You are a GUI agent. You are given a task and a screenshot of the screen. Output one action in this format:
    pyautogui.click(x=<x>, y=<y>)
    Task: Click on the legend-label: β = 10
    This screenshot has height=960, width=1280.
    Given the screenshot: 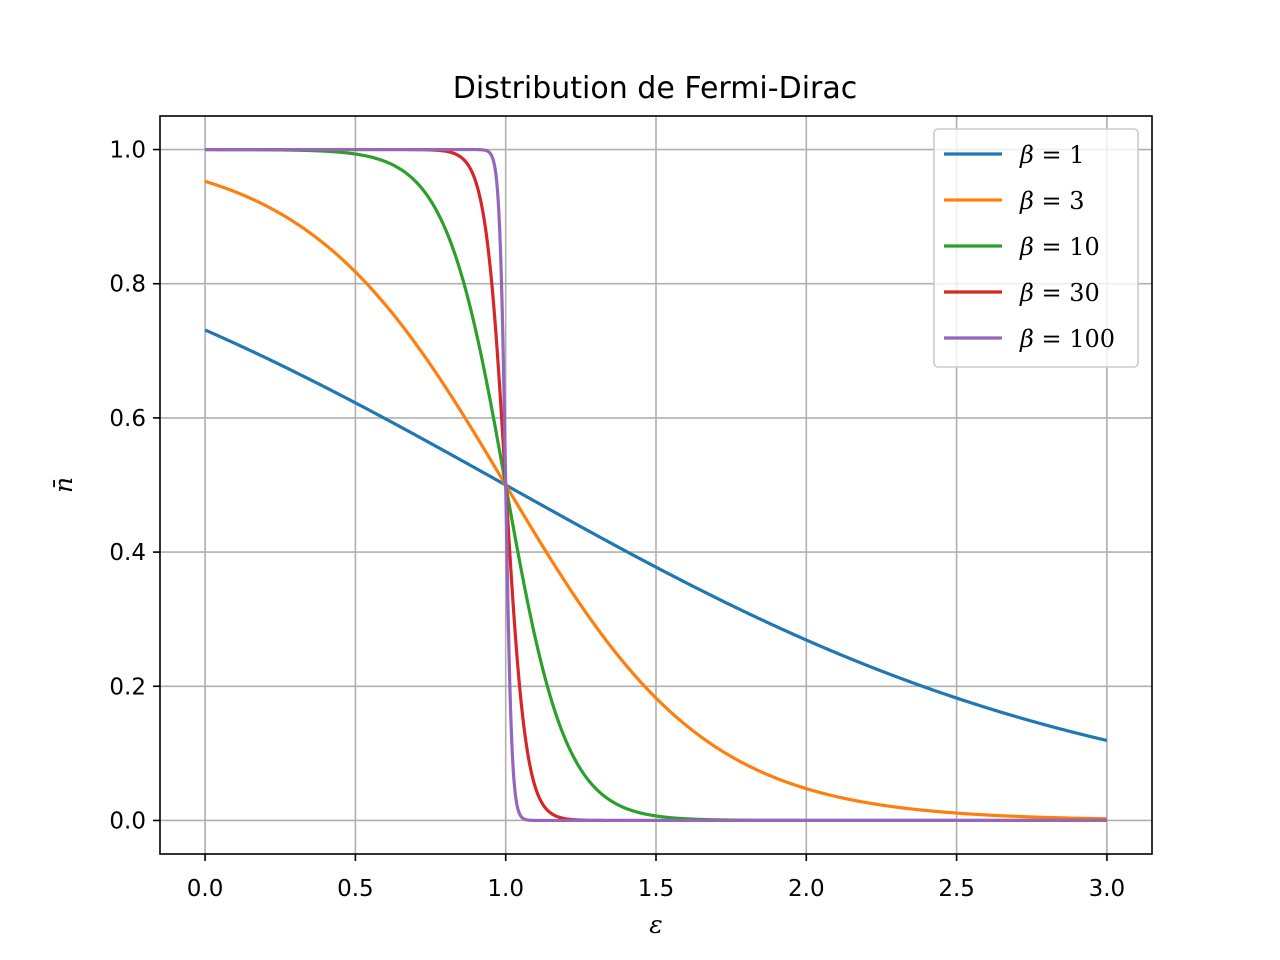 What is the action you would take?
    pyautogui.click(x=1059, y=247)
    